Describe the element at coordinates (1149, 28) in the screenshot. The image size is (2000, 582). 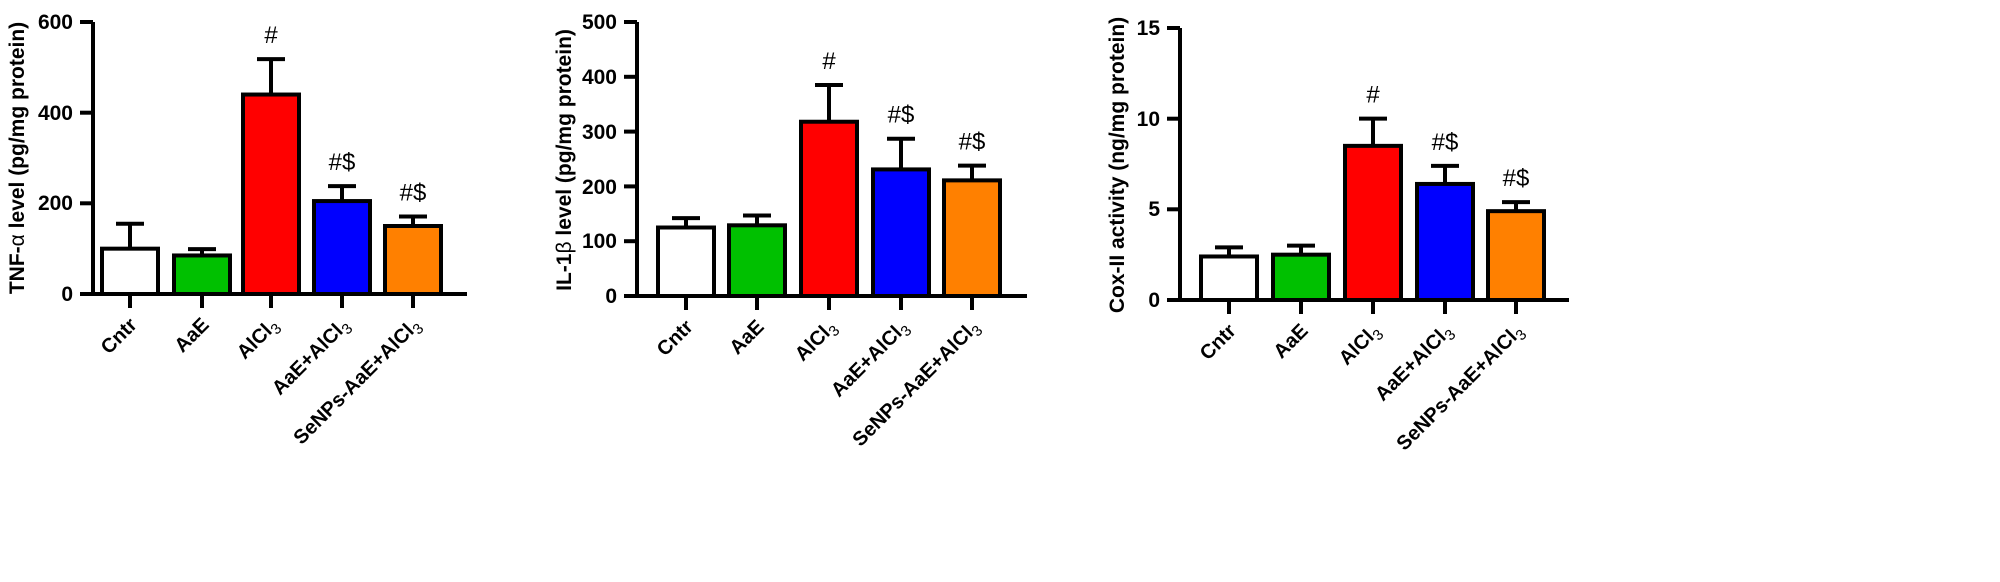
I see `svg-text: 15` at that location.